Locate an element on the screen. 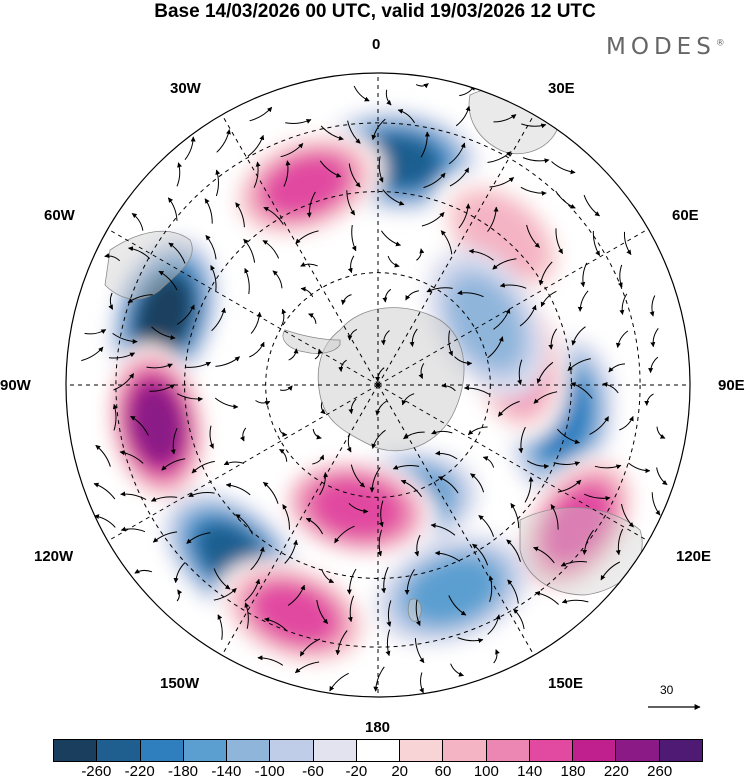  new-zealand-shape is located at coordinates (414, 610).